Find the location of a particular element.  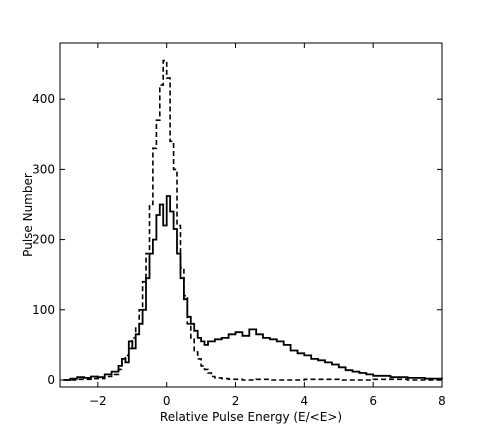

x-tick-label: 8 is located at coordinates (442, 401).